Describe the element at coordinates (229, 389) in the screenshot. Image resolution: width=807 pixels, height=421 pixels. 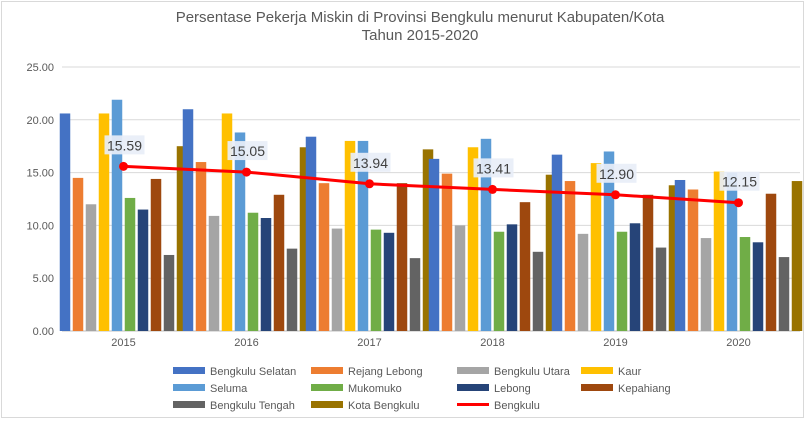
I see `legend-label: Seluma` at that location.